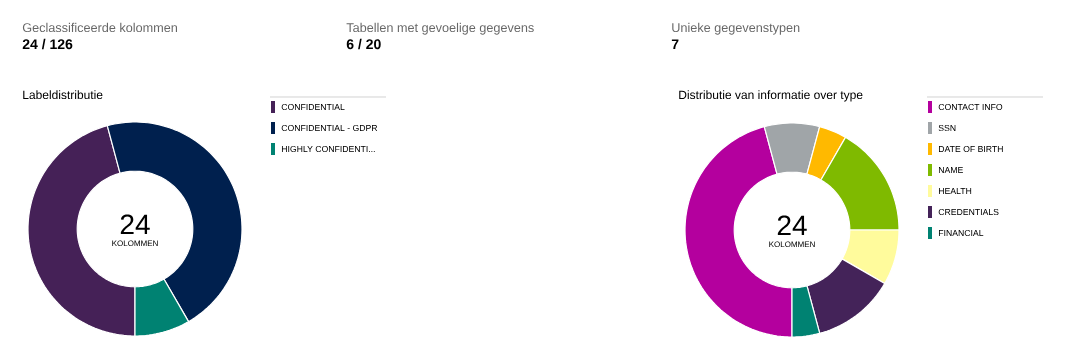 The image size is (1074, 364). I want to click on legend-label: CONTACT INFO, so click(970, 107).